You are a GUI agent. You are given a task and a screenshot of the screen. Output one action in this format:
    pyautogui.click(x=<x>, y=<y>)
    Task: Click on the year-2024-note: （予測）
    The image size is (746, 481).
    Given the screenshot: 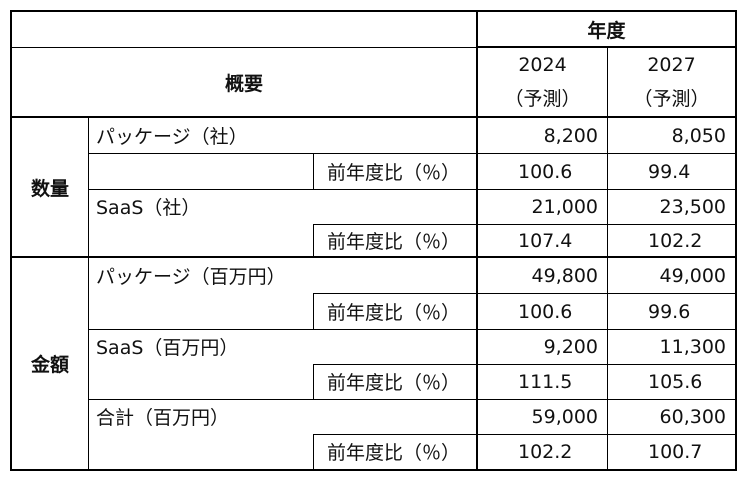 What is the action you would take?
    pyautogui.click(x=542, y=99)
    